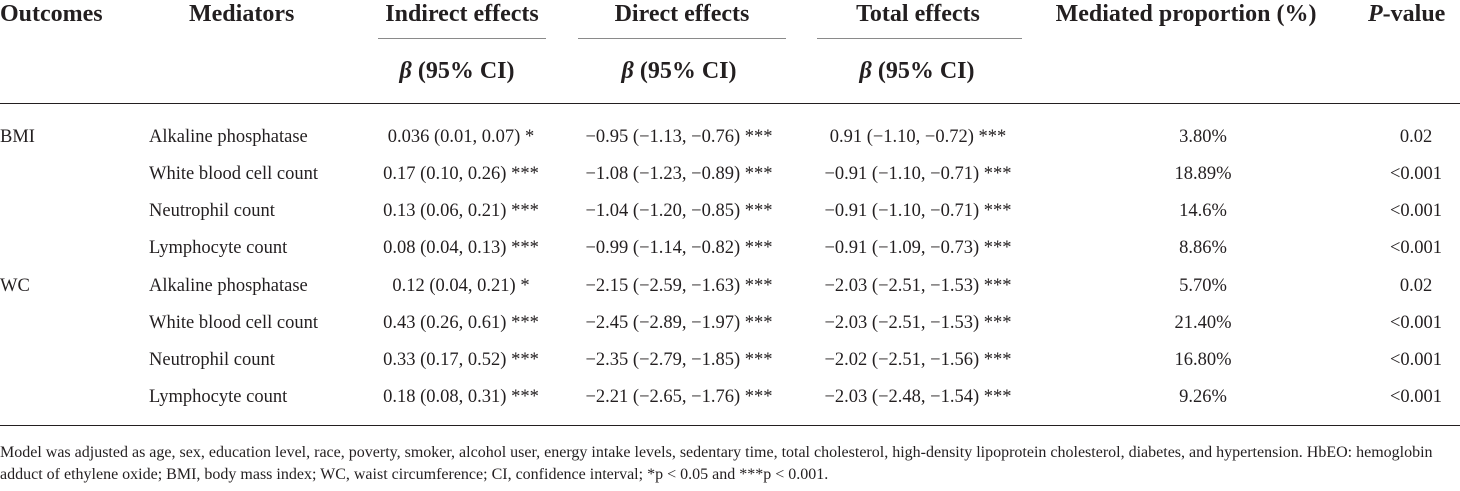  Describe the element at coordinates (1375, 14) in the screenshot. I see `p-italic: P` at that location.